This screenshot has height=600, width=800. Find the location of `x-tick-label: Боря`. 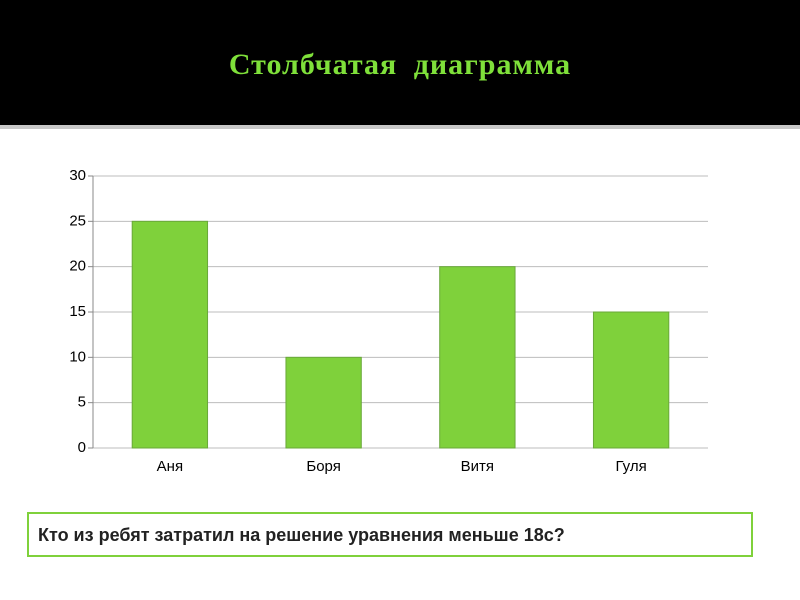

x-tick-label: Боря is located at coordinates (323, 466).